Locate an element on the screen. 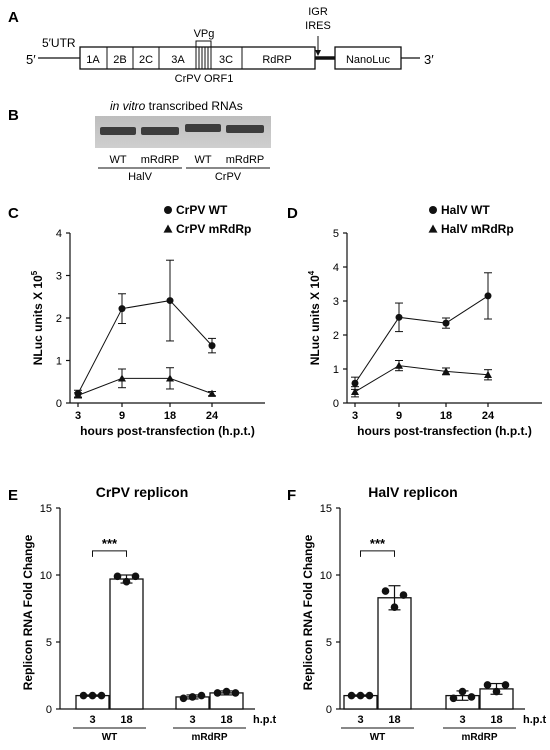  y-axis-label-text: NLuc units X 10 is located at coordinates (38, 320).